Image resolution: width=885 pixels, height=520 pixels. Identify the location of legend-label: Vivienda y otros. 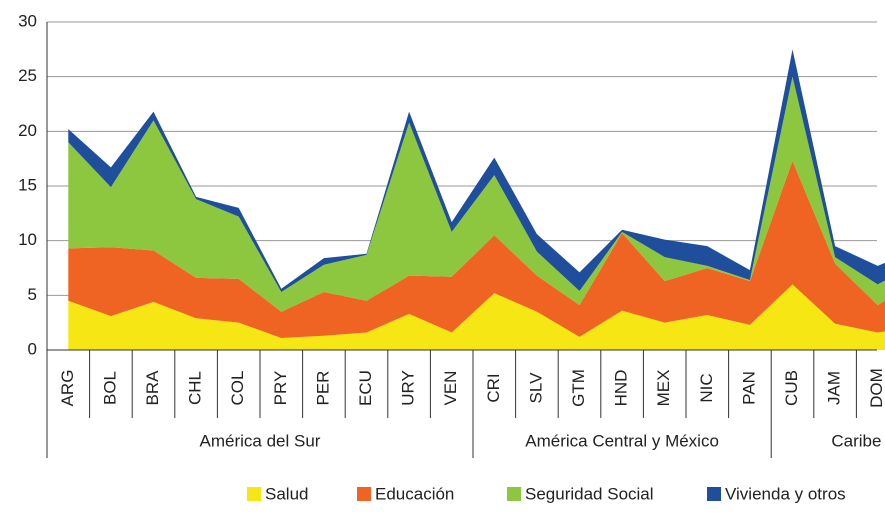
(785, 493).